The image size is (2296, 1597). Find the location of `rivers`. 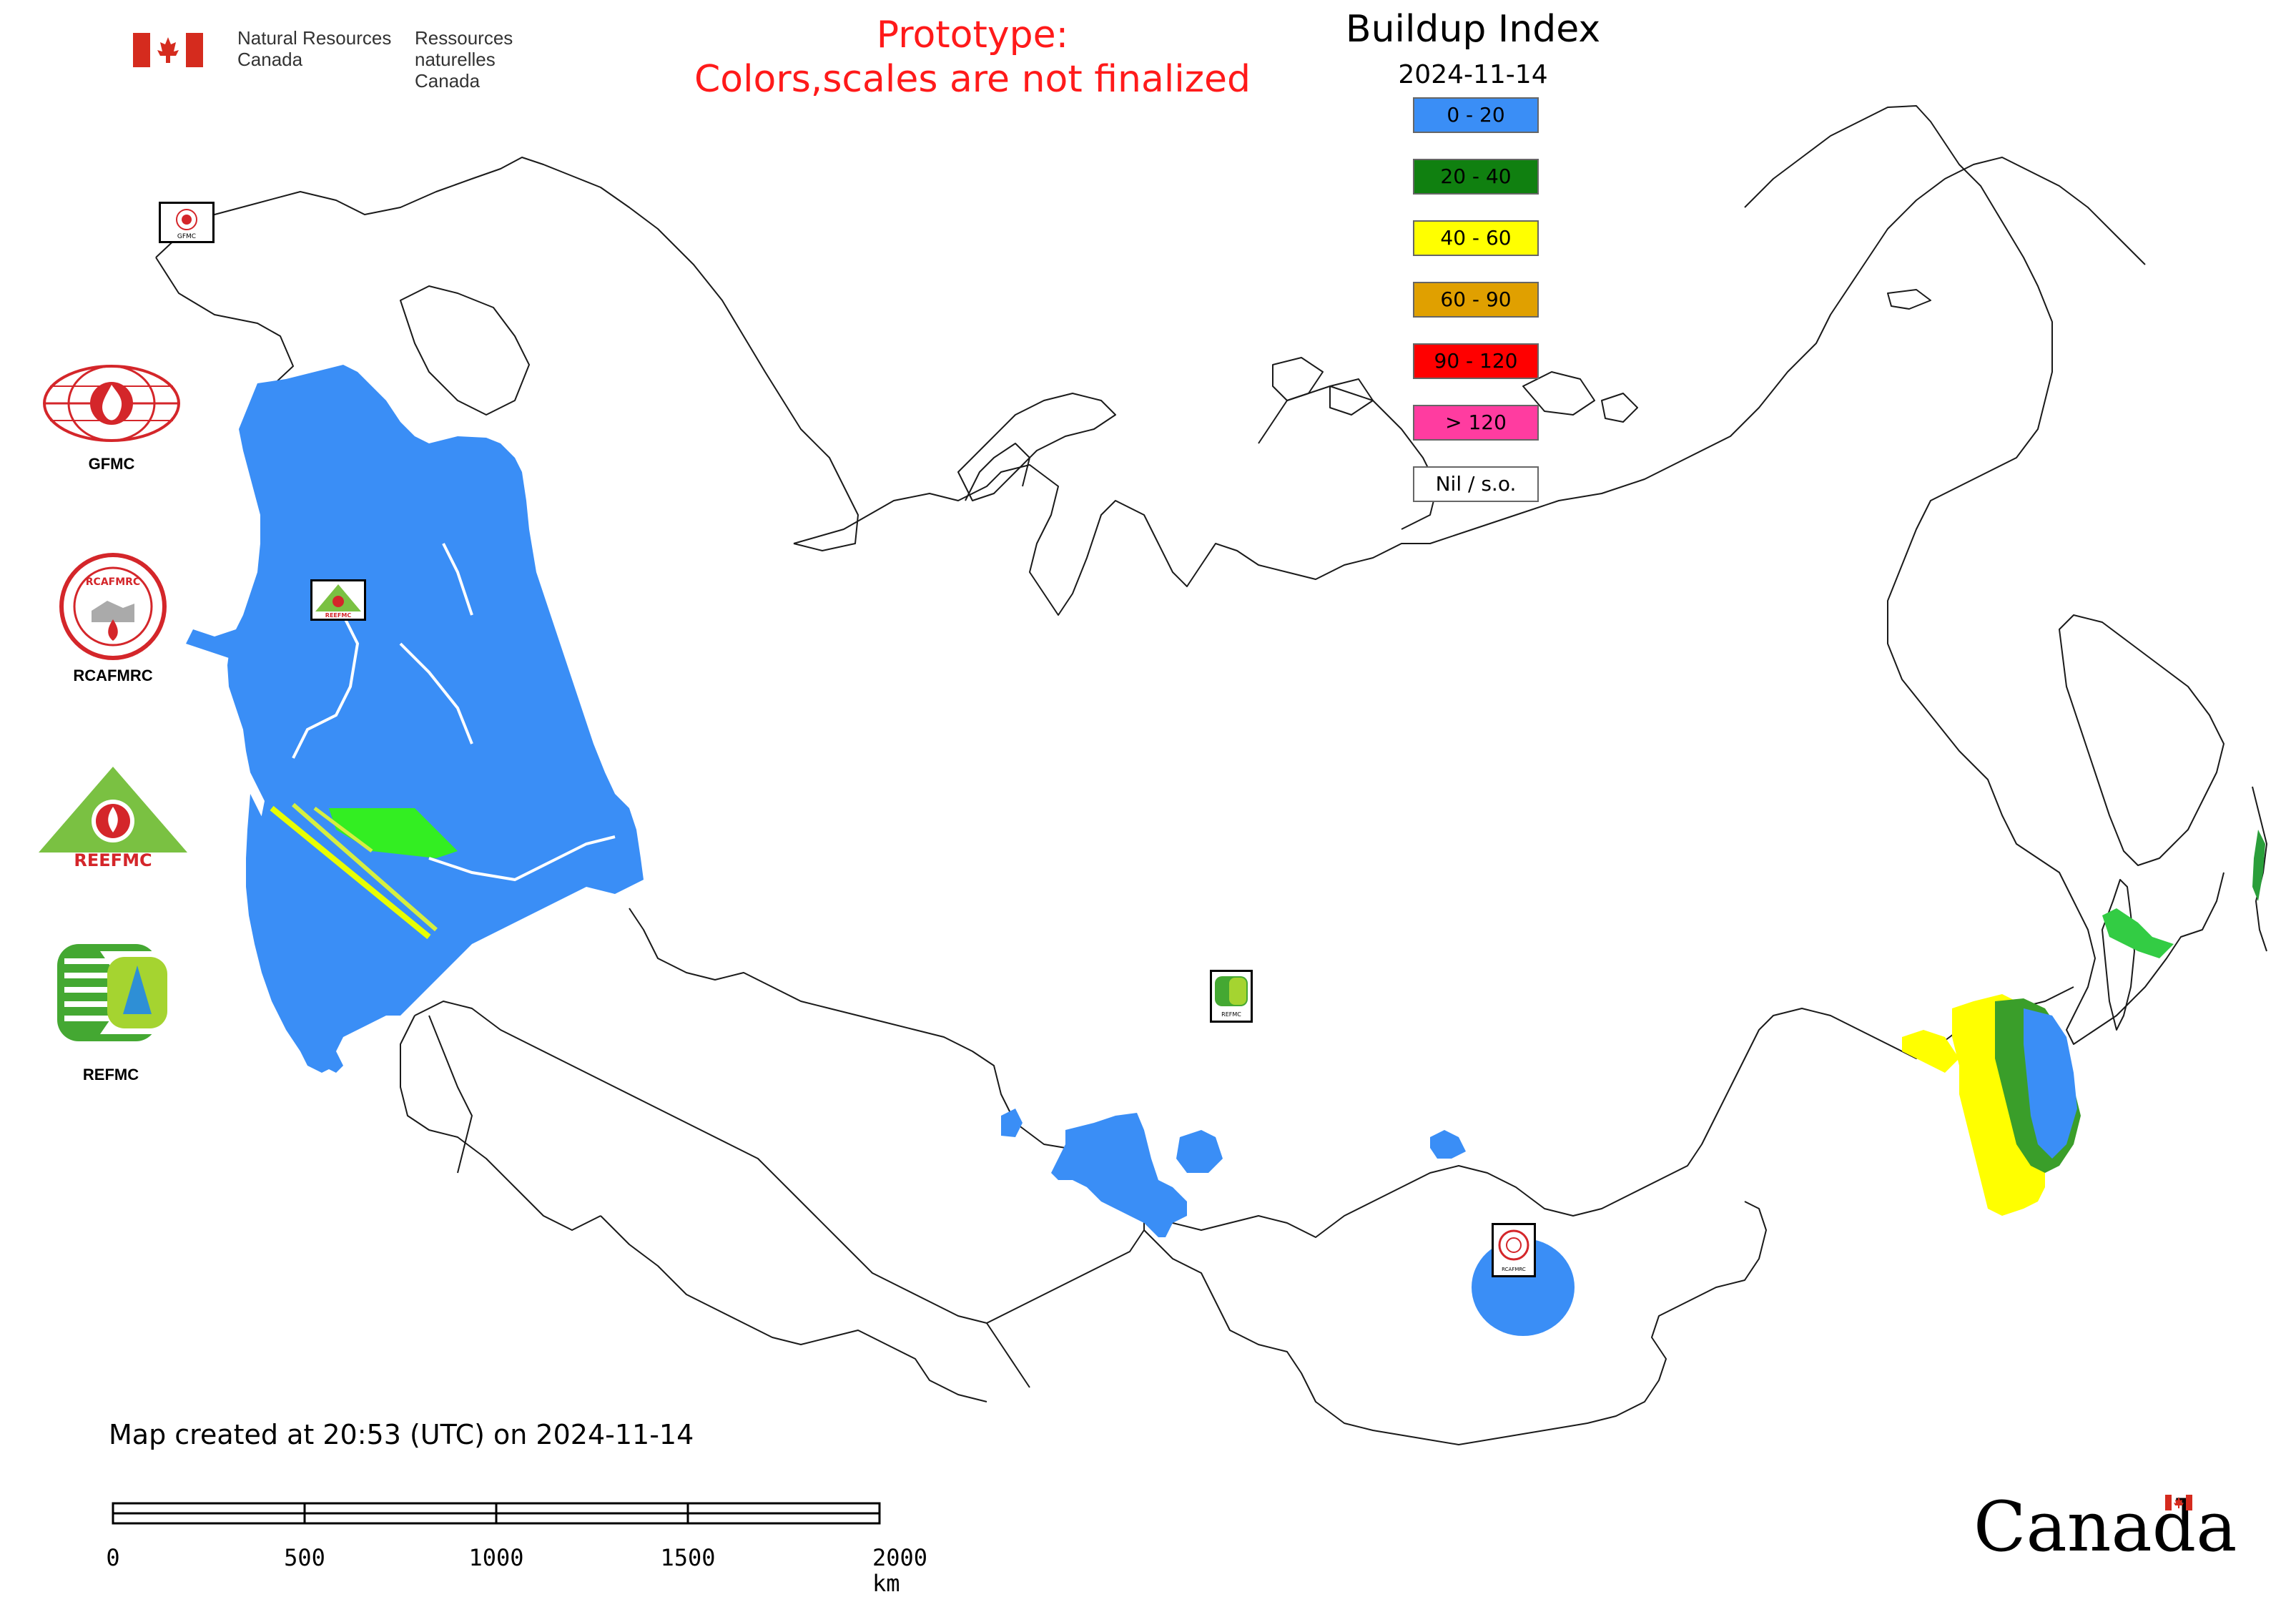

rivers is located at coordinates (454, 712).